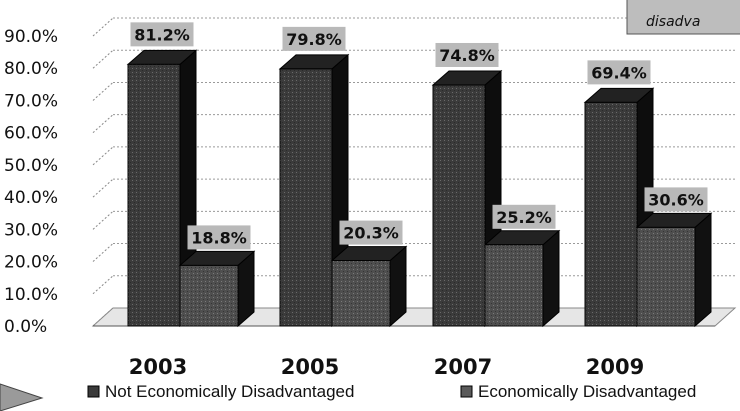 The image size is (740, 411). What do you see at coordinates (611, 214) in the screenshot?
I see `bar-series1-2009-front` at bounding box center [611, 214].